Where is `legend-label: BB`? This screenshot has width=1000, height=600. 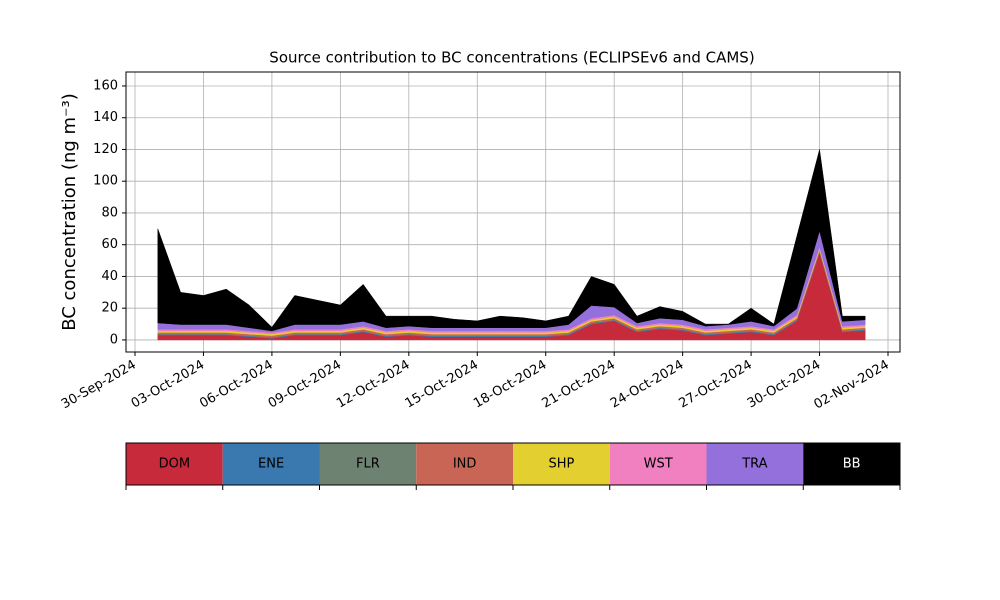
legend-label: BB is located at coordinates (852, 464).